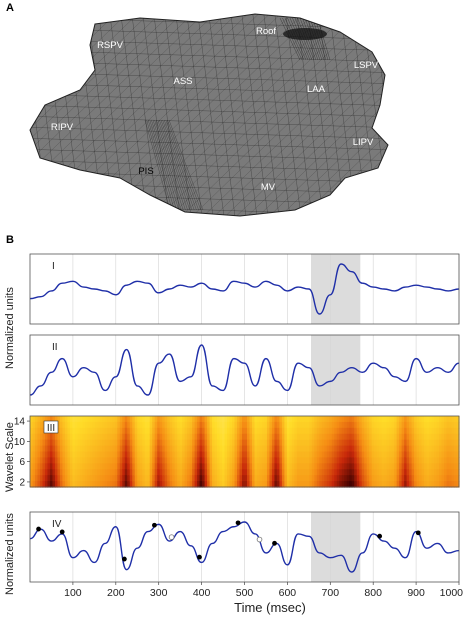 The height and width of the screenshot is (621, 474). Describe the element at coordinates (57, 524) in the screenshot. I see `subplot-label-iv: IV` at that location.